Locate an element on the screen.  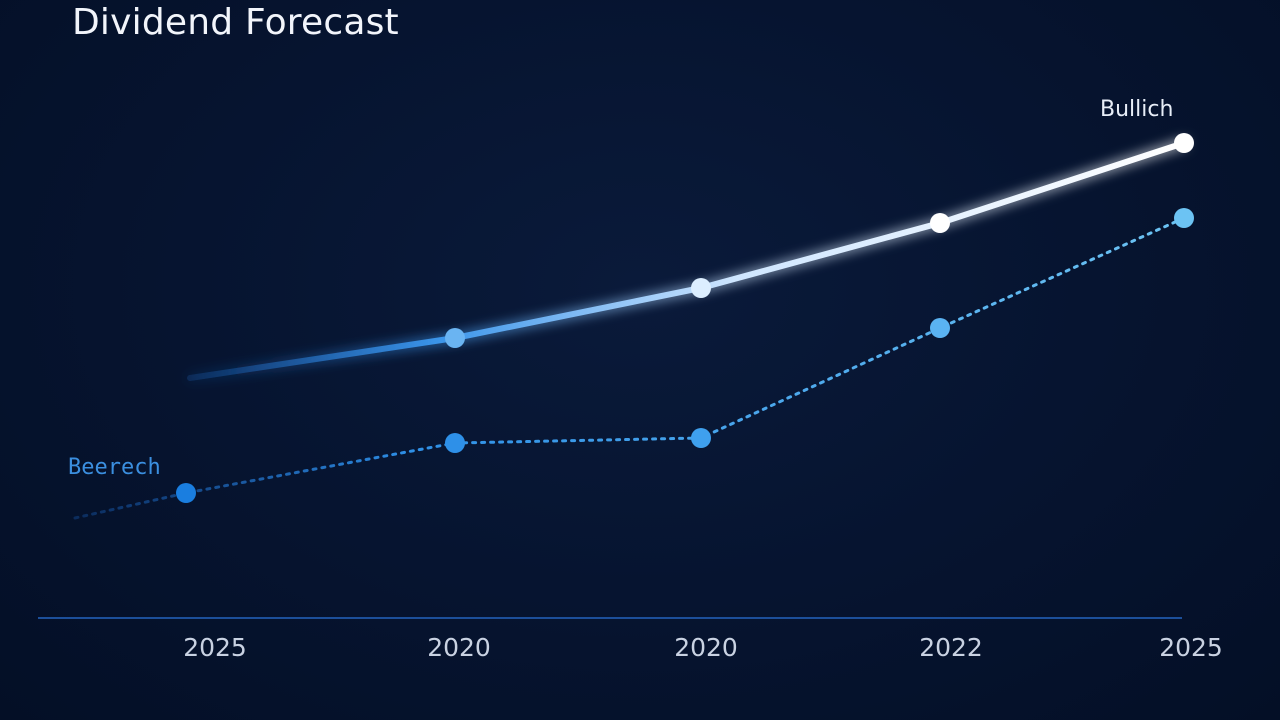
chart-title: Dividend Forecast is located at coordinates (235, 22).